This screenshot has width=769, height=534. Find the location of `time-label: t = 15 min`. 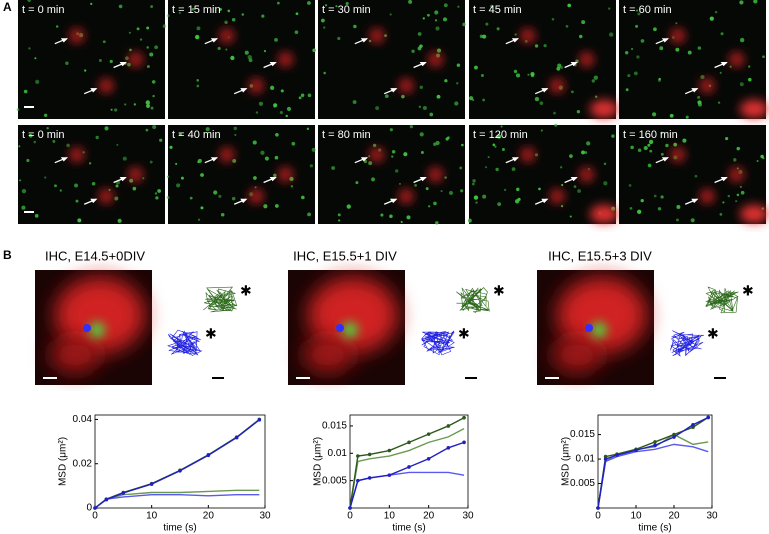

time-label: t = 15 min is located at coordinates (196, 10).